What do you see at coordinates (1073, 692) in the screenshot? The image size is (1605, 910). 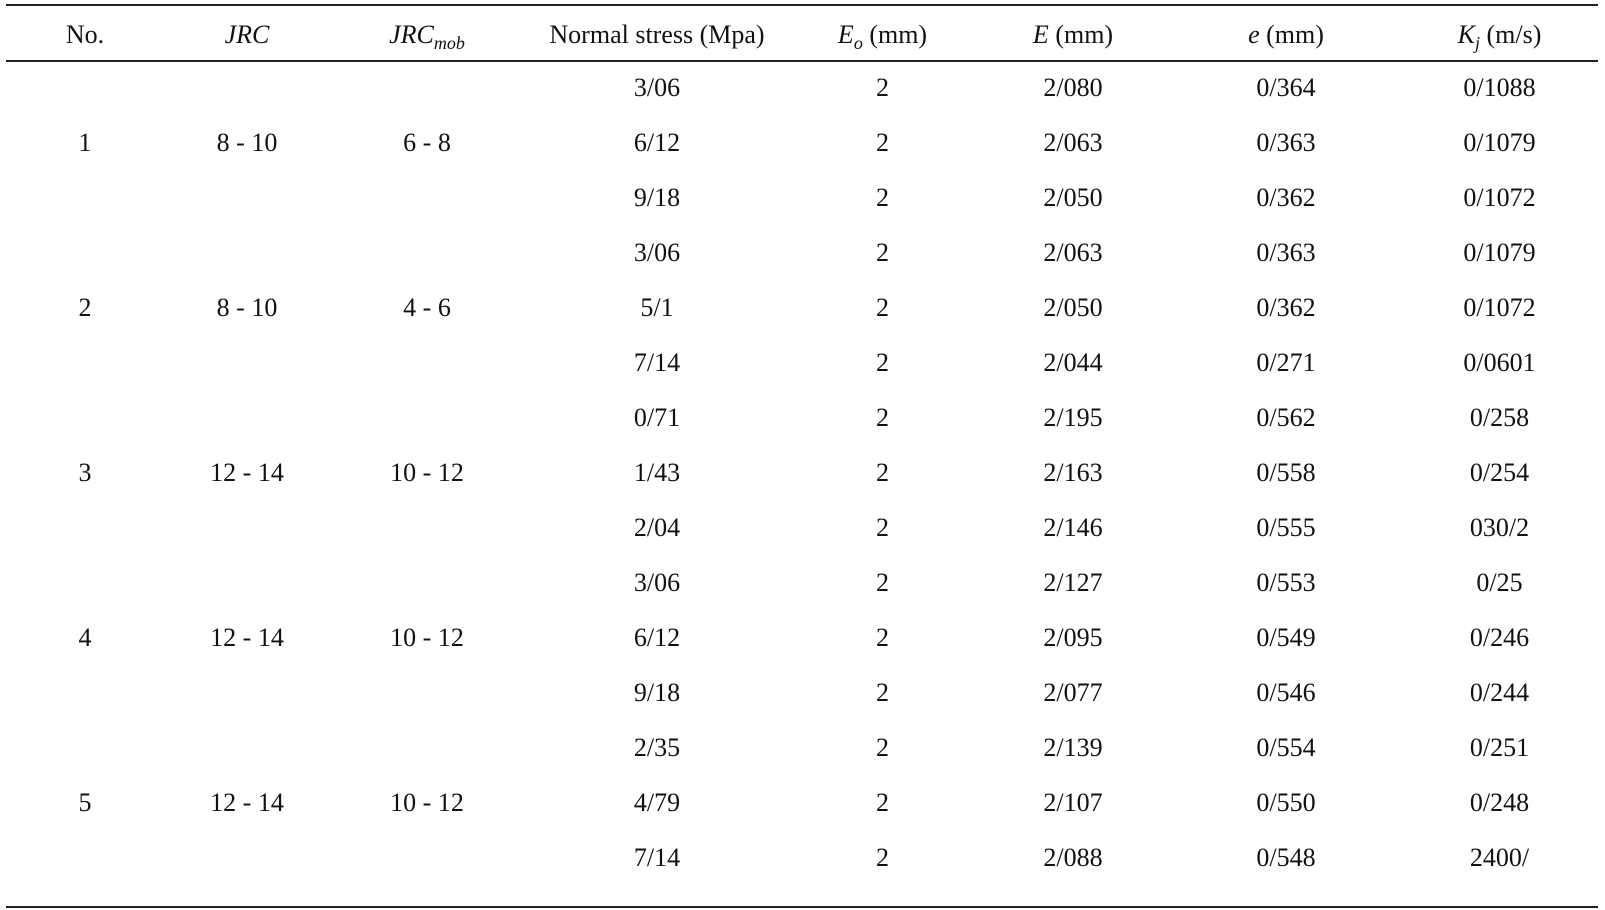 I see `e-cap-cell: 2/077` at bounding box center [1073, 692].